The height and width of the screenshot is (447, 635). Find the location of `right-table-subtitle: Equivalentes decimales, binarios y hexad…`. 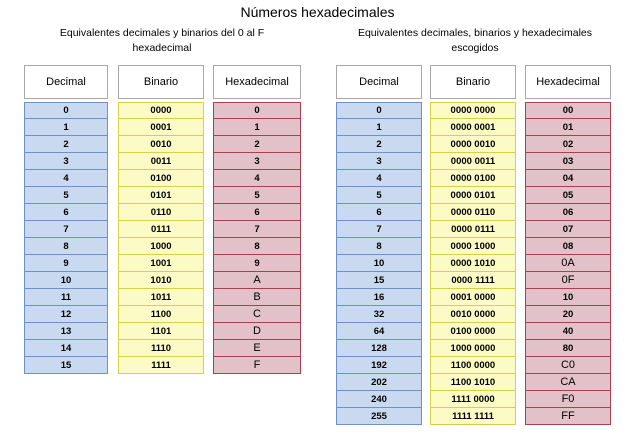

right-table-subtitle: Equivalentes decimales, binarios y hexad… is located at coordinates (475, 41).